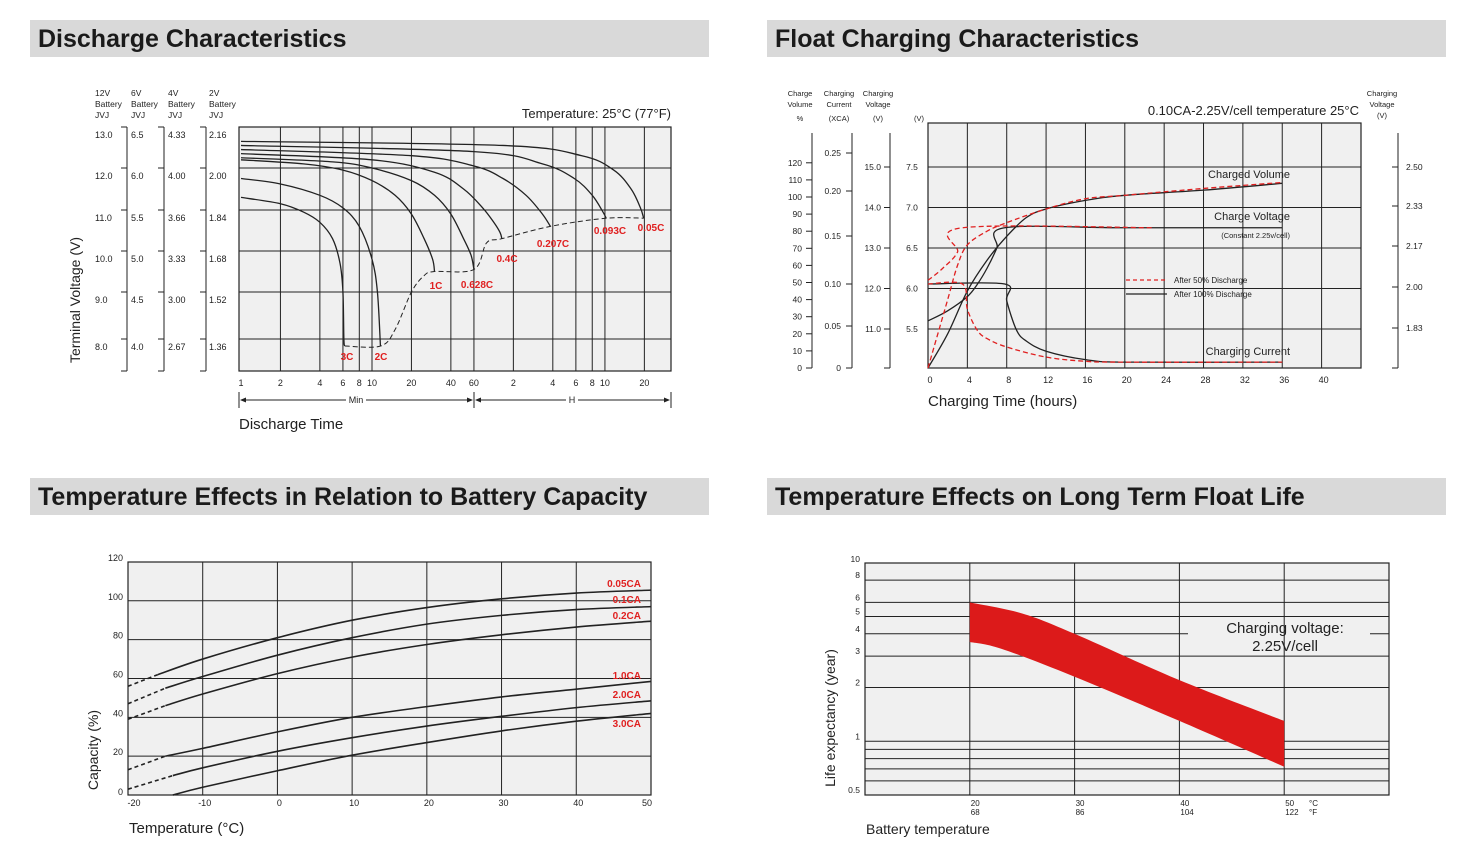 The image size is (1466, 860). What do you see at coordinates (408, 718) in the screenshot?
I see `capacity-curve-1.0CA` at bounding box center [408, 718].